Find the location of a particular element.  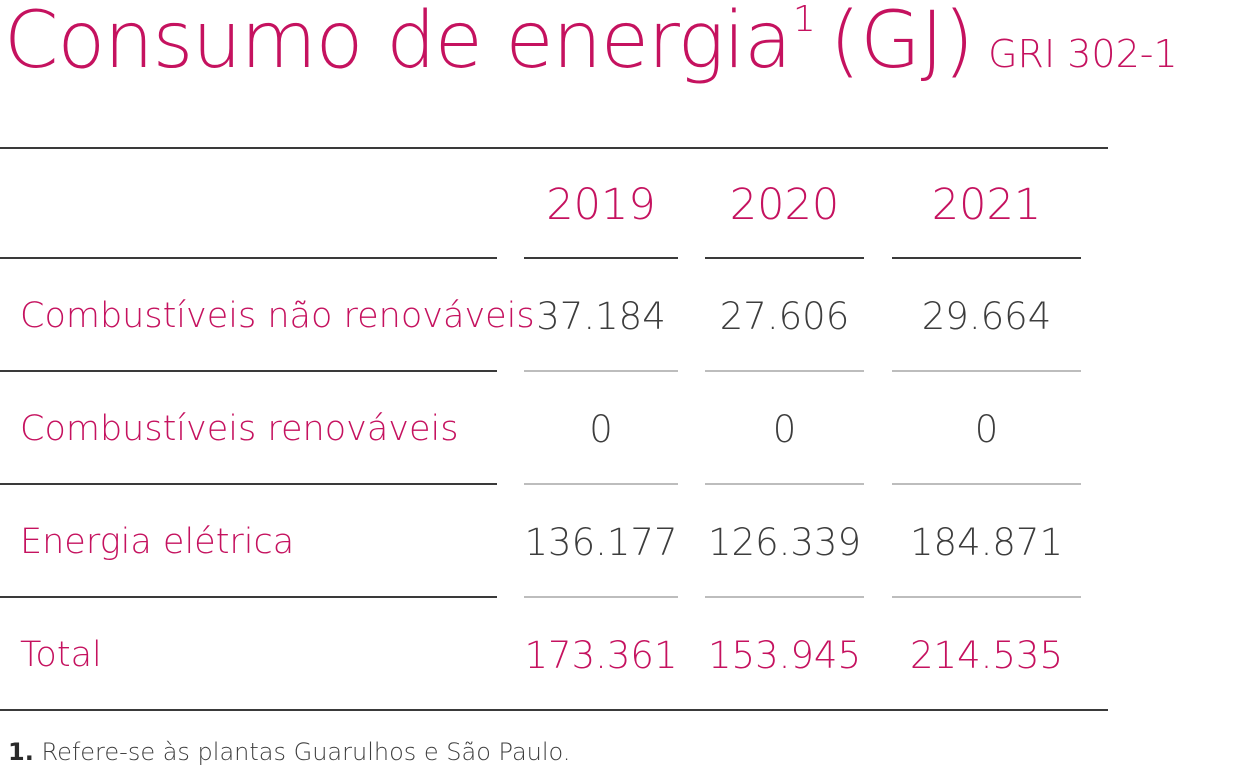

title-footnote-ref: 1 is located at coordinates (804, 20).